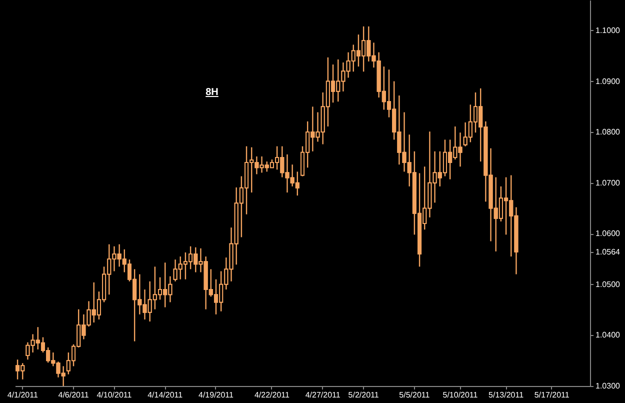 Image resolution: width=625 pixels, height=403 pixels. Describe the element at coordinates (608, 233) in the screenshot. I see `y-tick-label: 1.0600` at that location.